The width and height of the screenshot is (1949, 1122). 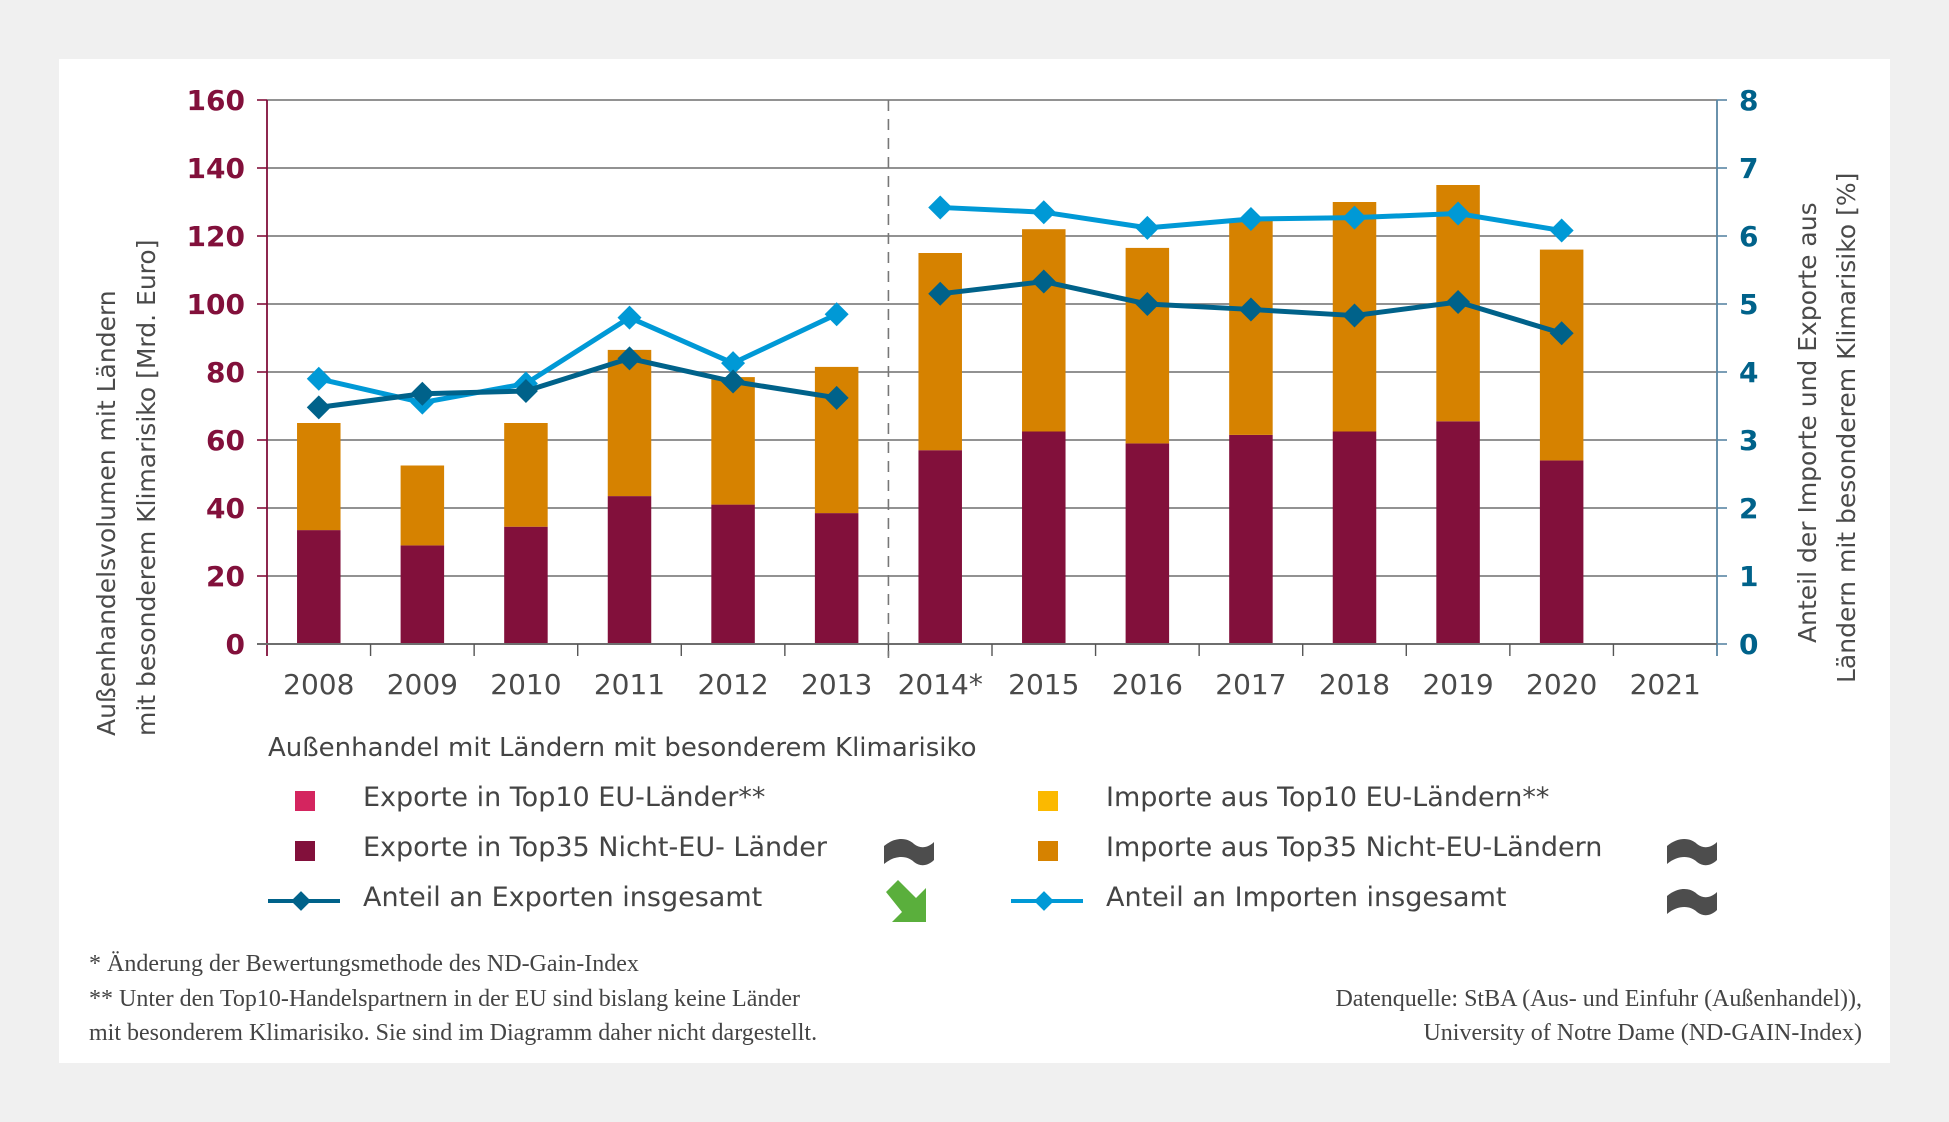 I want to click on y-left-tick-label: 160, so click(x=216, y=100).